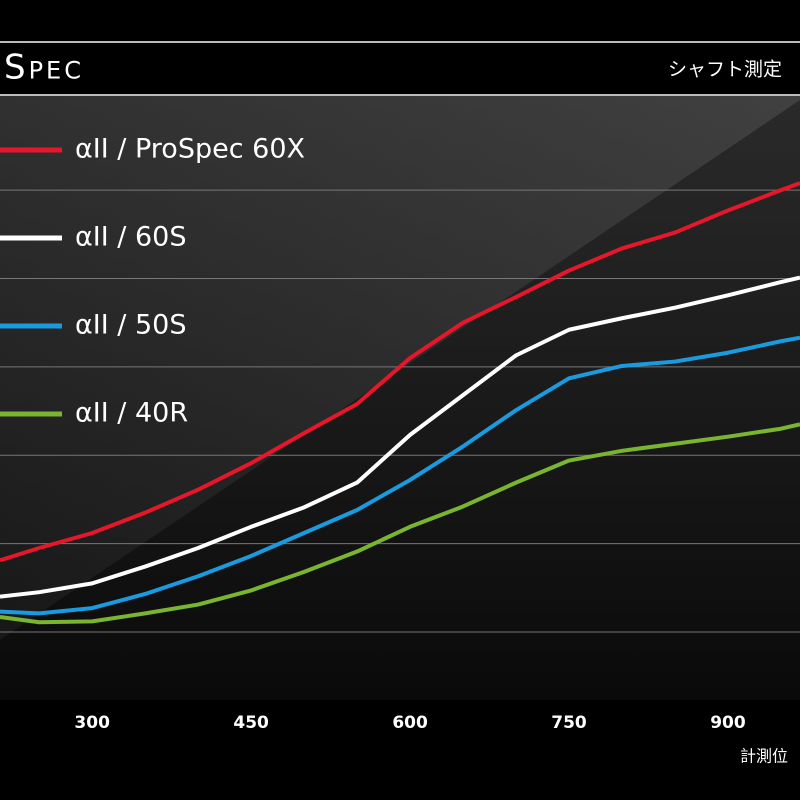  I want to click on legend-label: αII / 50S, so click(130, 325).